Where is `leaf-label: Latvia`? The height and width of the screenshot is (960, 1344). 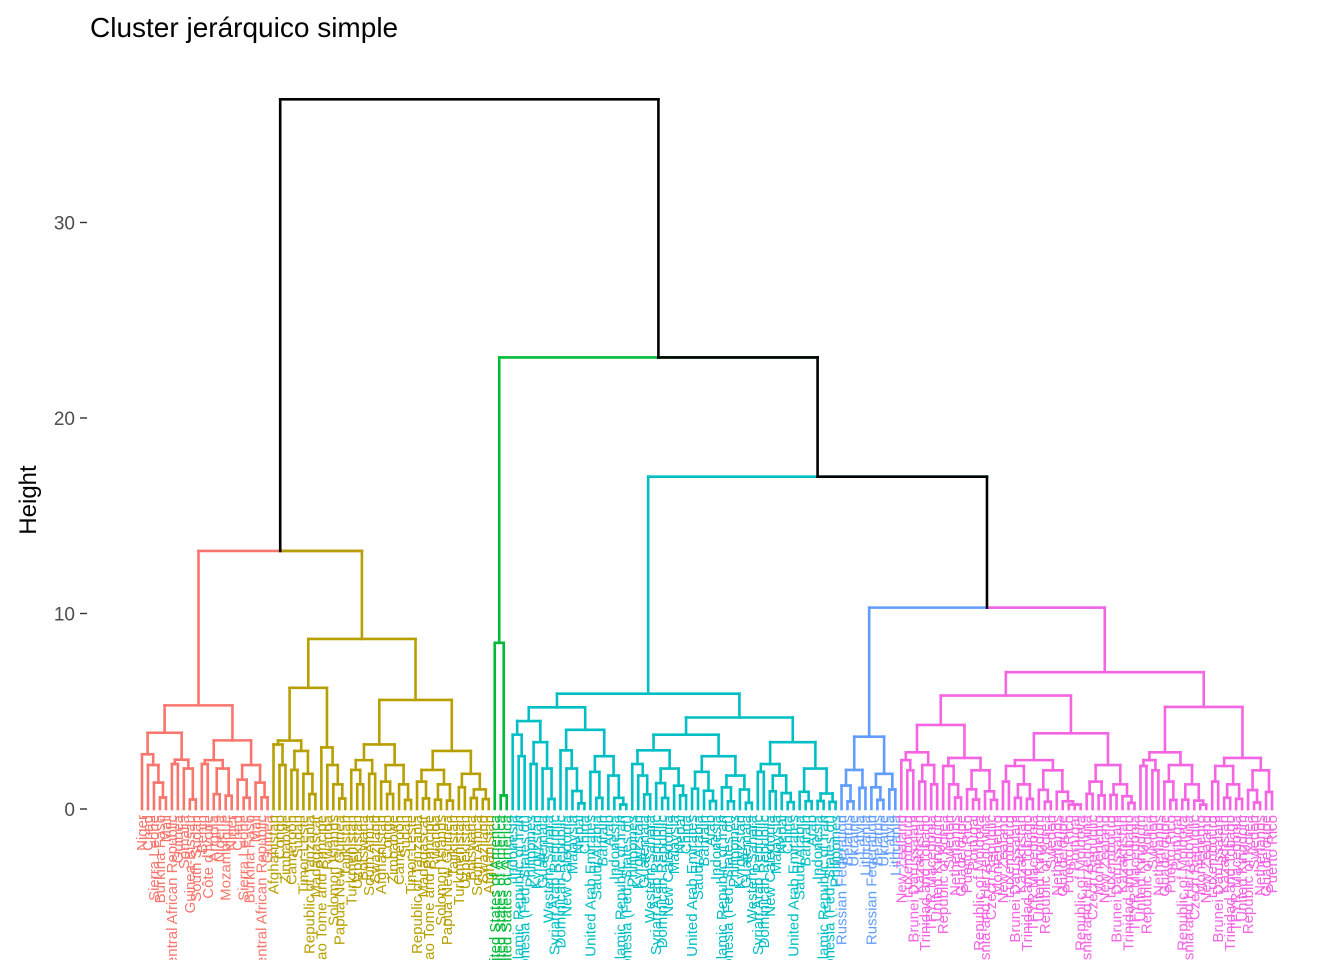
leaf-label: Latvia is located at coordinates (859, 834).